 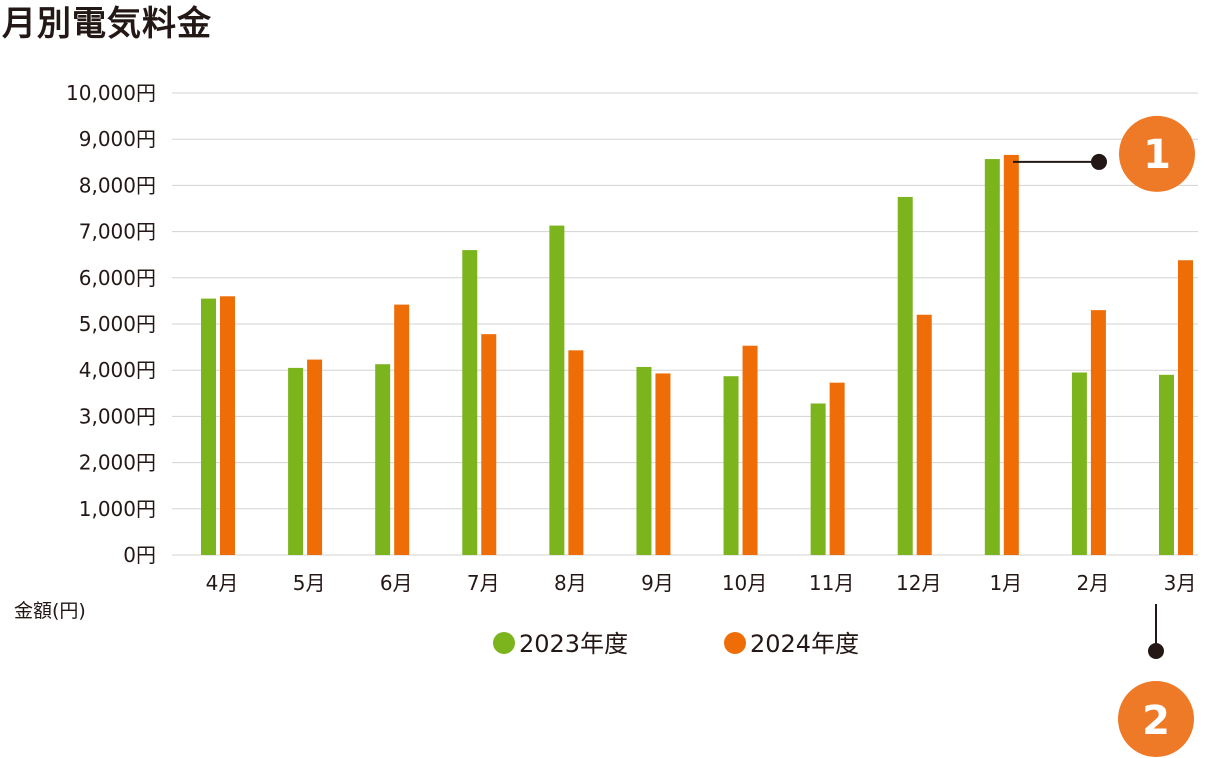 What do you see at coordinates (1180, 583) in the screenshot?
I see `x-tick-label: 3月` at bounding box center [1180, 583].